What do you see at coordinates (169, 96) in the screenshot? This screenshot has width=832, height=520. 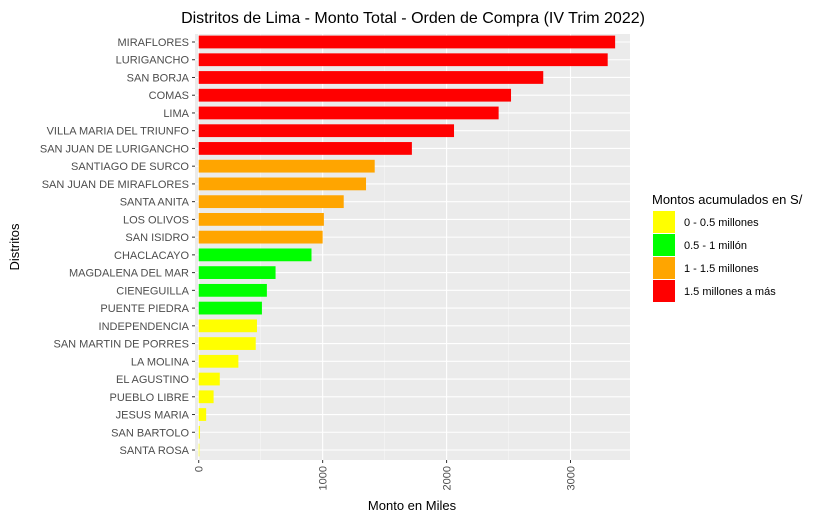 I see `y-tick-label: COMAS` at bounding box center [169, 96].